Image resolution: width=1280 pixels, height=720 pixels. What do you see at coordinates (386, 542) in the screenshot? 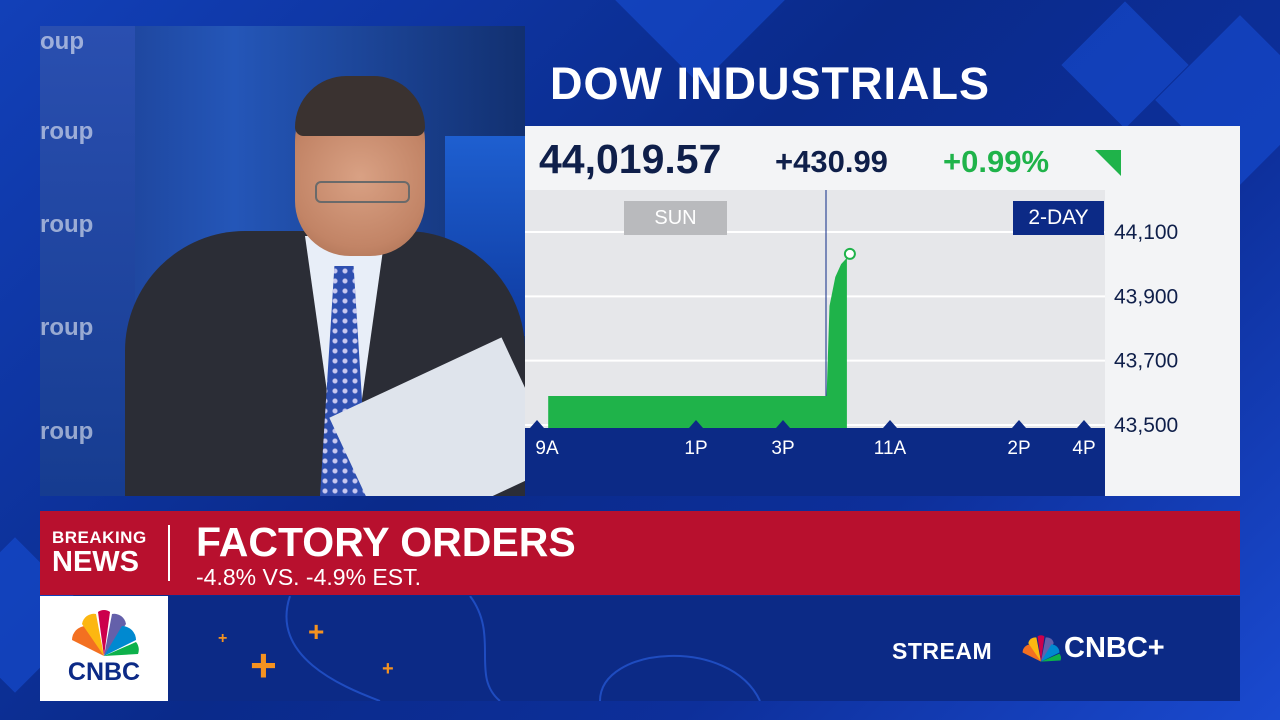
I see `news-headline: FACTORY ORDERS` at bounding box center [386, 542].